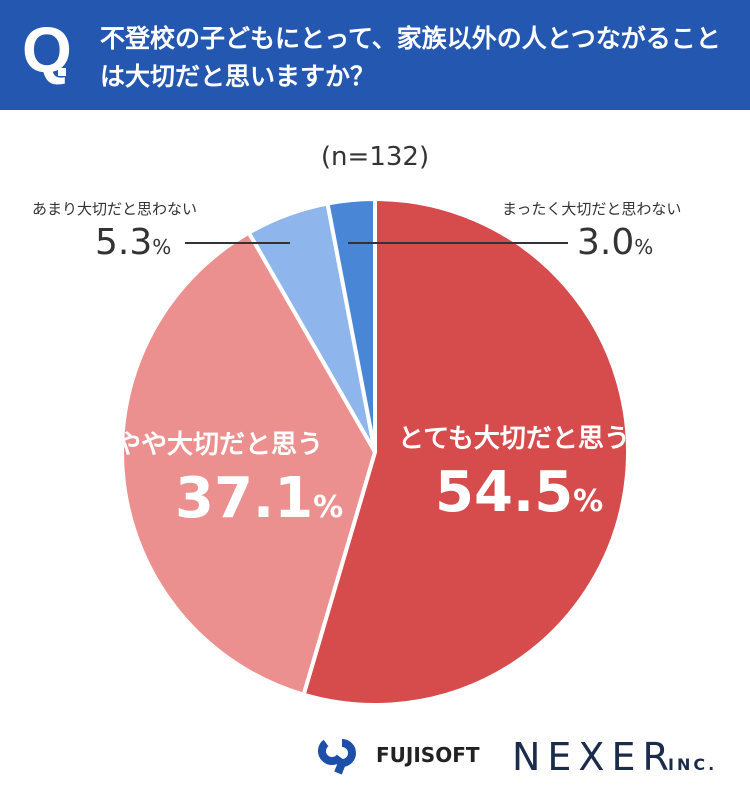  I want to click on q-dot, so click(62, 72).